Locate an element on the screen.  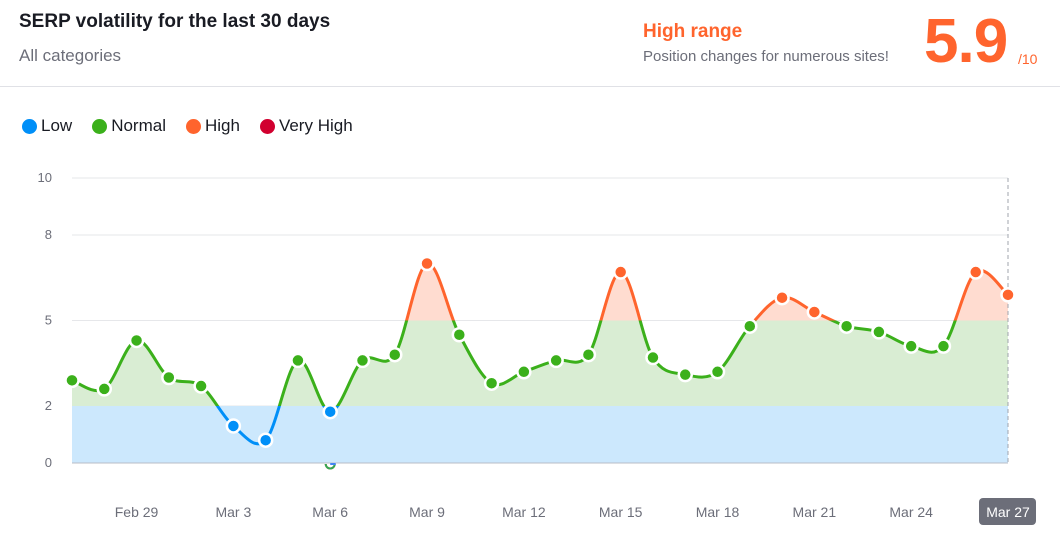
google-update-icon is located at coordinates (330, 464).